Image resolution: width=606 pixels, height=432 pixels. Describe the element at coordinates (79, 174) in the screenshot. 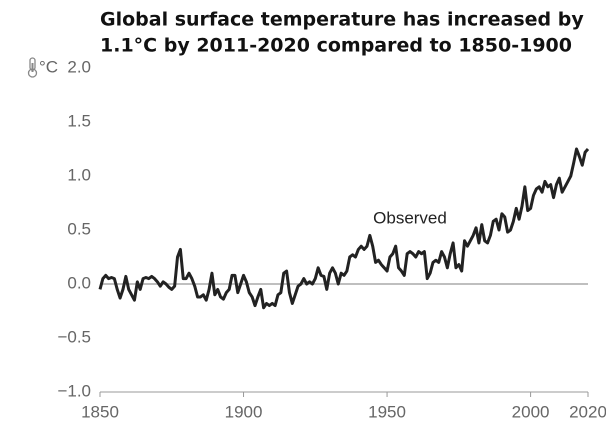

I see `y-tick-label: 1.0` at that location.